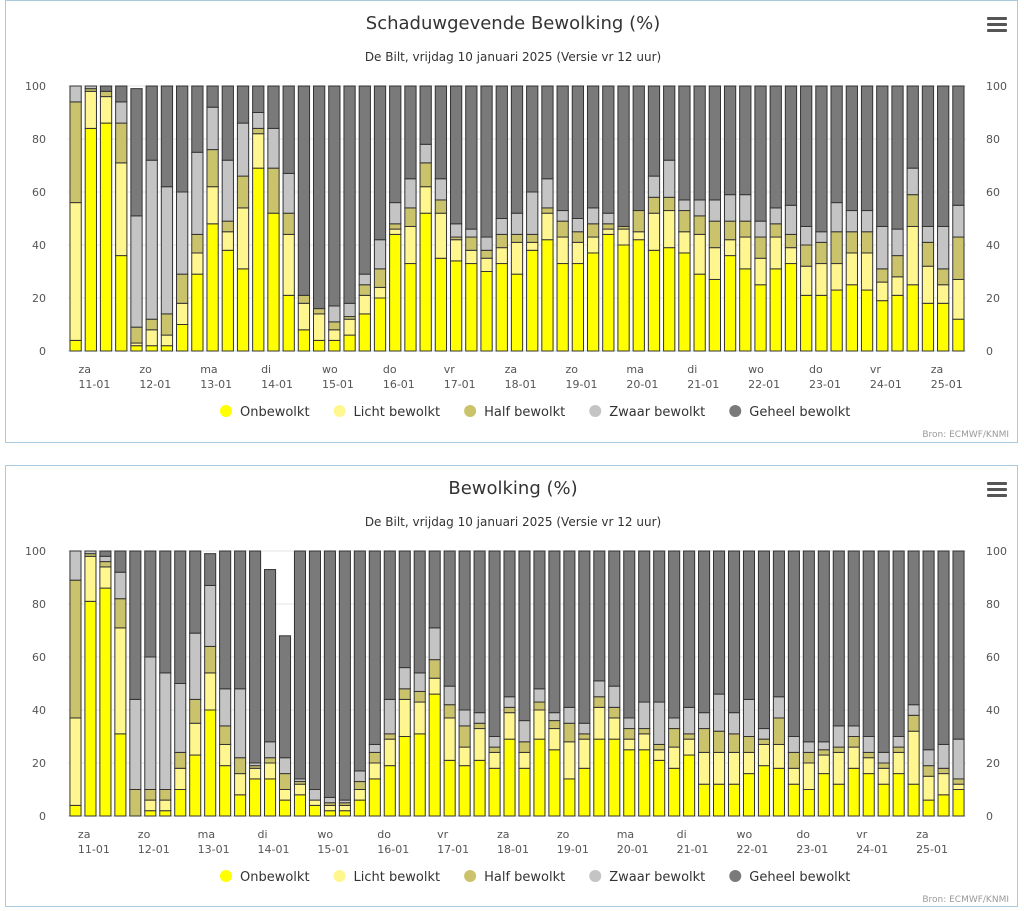 Image resolution: width=1024 pixels, height=911 pixels. Describe the element at coordinates (397, 412) in the screenshot. I see `legend-item-licht-bewolkt: Licht bewolkt` at that location.